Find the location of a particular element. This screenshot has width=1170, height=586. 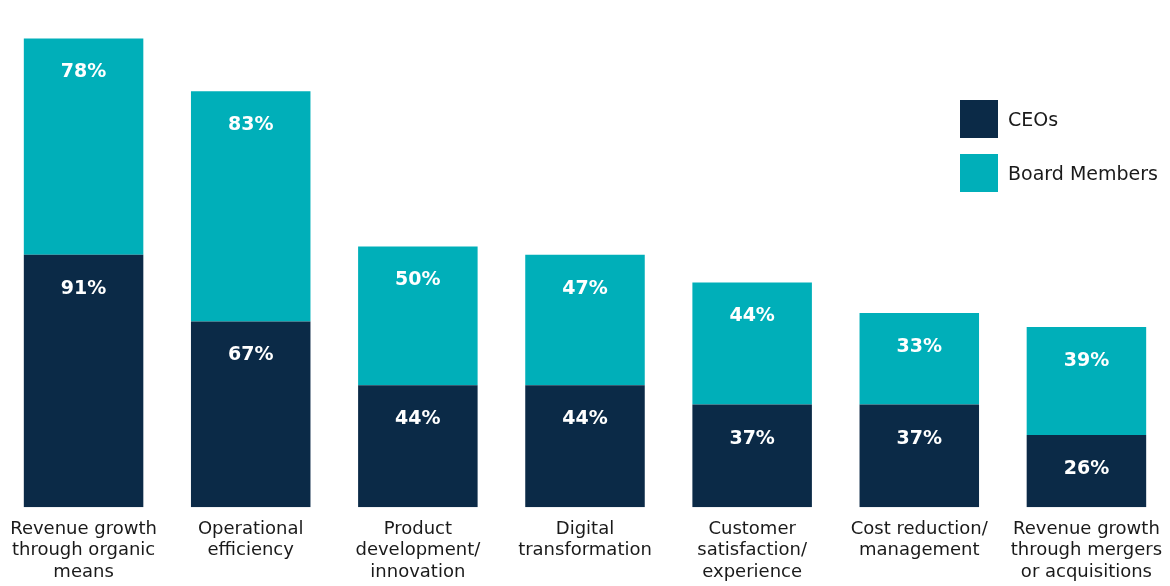

x-tick-label: Revenue growth through mergers or acquisitions is located at coordinates (1086, 548).